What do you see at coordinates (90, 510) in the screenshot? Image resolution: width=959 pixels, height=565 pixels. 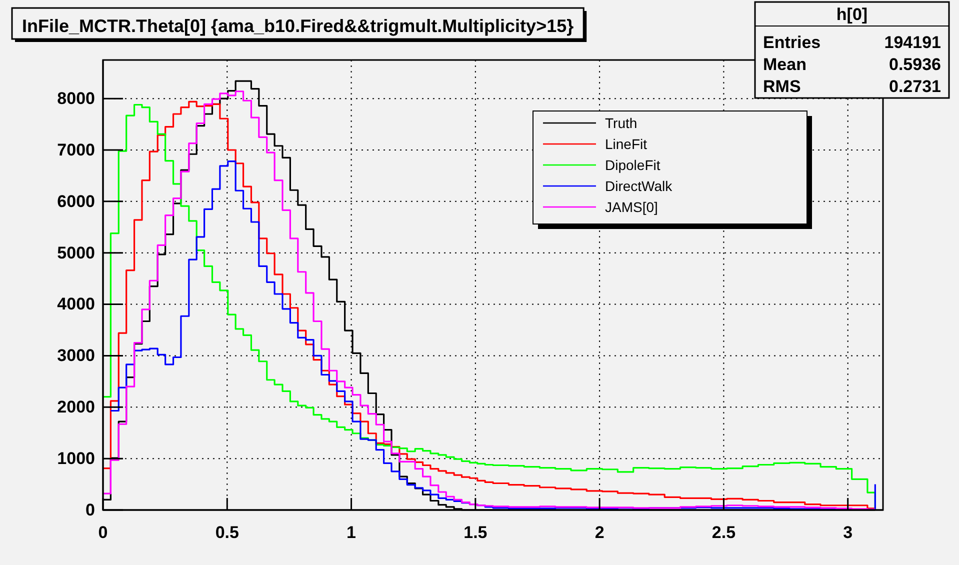 I see `y-tick-label: 0` at bounding box center [90, 510].